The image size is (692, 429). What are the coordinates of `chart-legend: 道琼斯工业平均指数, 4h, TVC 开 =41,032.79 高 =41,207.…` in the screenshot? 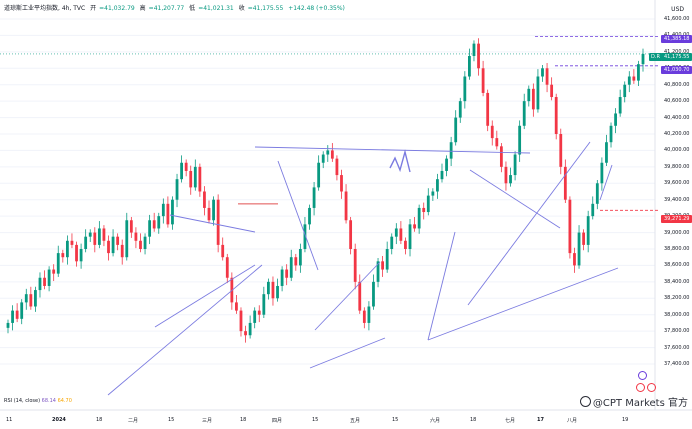 It's located at (176, 7).